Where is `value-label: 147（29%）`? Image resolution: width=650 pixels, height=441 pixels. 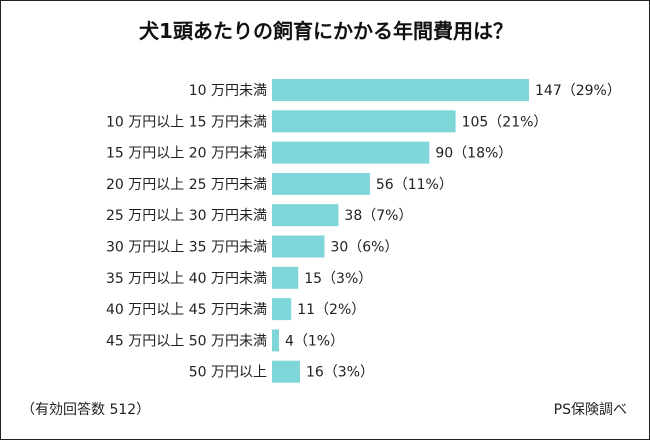
value-label: 147（29%） is located at coordinates (578, 91).